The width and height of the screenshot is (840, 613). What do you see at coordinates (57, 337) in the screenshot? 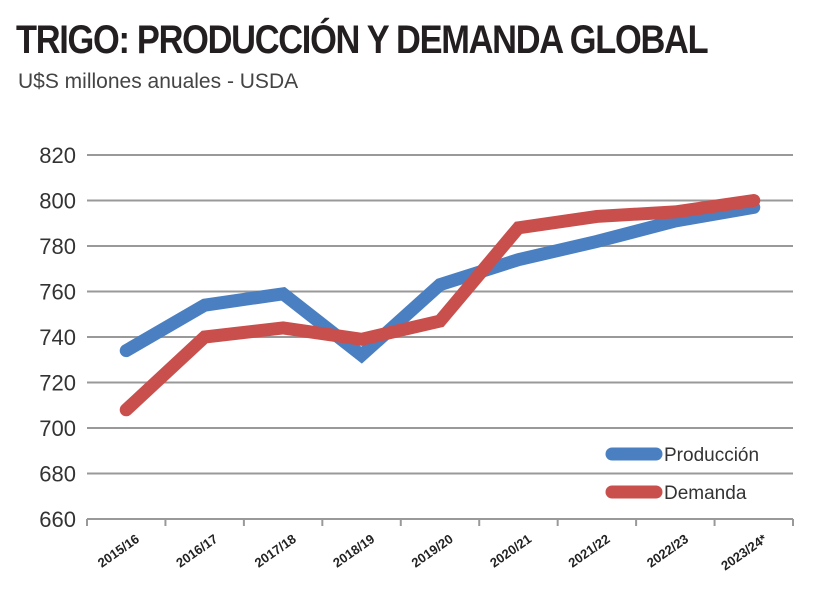
I see `y-tick-label: 740` at bounding box center [57, 337].